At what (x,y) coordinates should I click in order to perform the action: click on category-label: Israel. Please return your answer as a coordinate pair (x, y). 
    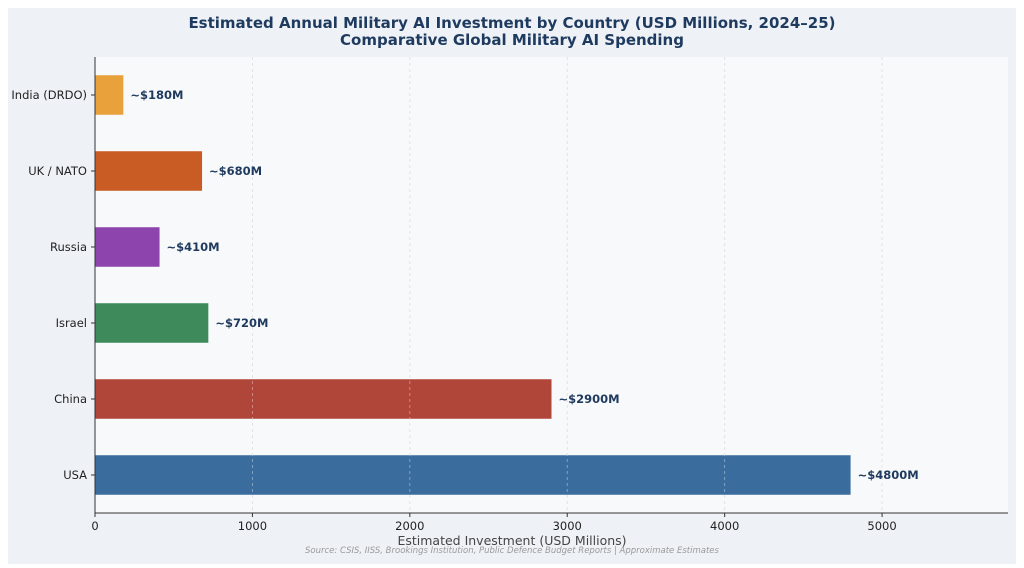
    Looking at the image, I should click on (71, 323).